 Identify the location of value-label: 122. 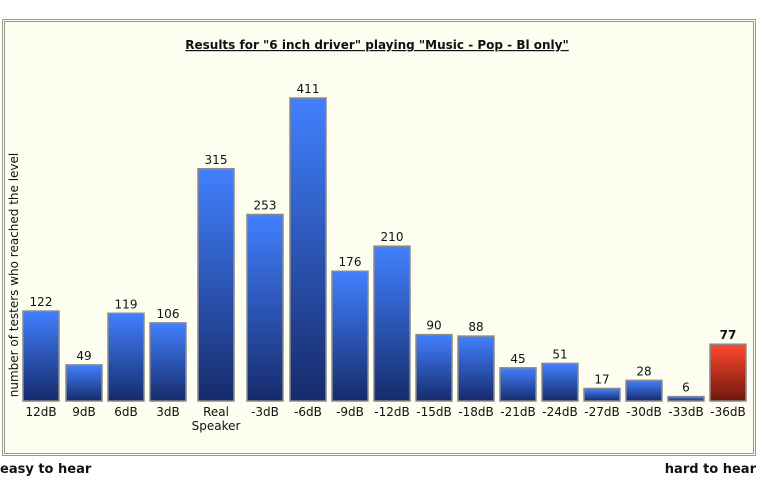
(41, 302).